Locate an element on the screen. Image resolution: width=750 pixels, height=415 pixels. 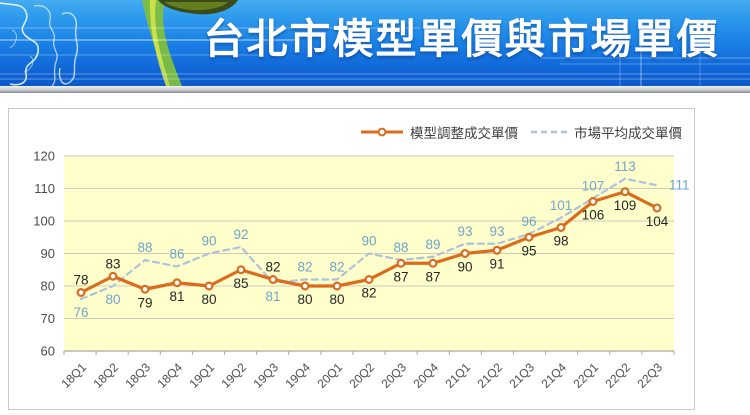
value-label-market: 81 is located at coordinates (272, 296).